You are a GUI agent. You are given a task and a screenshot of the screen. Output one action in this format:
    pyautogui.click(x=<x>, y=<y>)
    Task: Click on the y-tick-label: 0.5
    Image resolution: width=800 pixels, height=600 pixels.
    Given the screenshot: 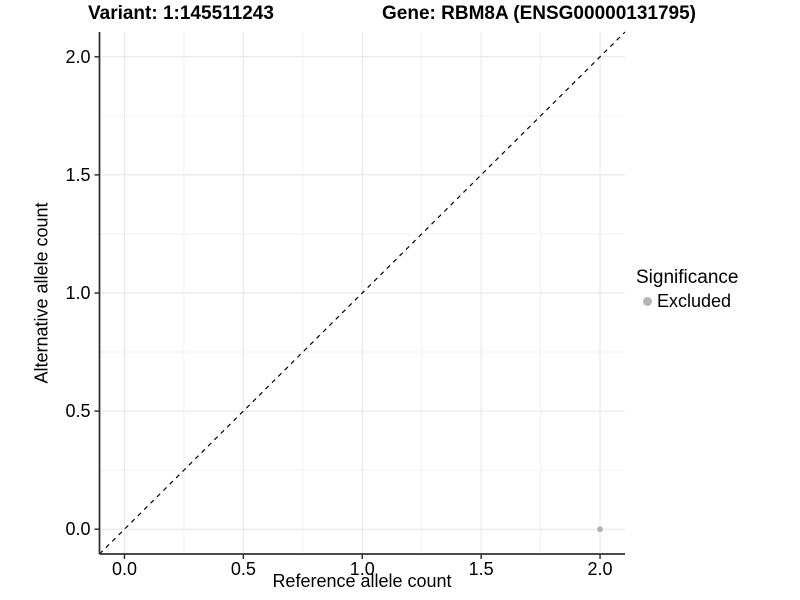 What is the action you would take?
    pyautogui.click(x=77, y=411)
    